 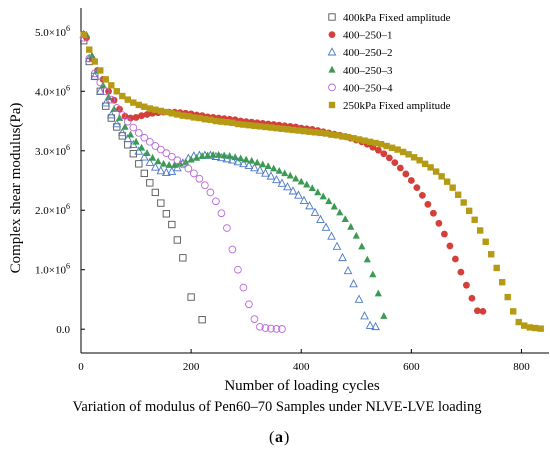 I want to click on legend-item: 400–250–4, so click(x=360, y=88).